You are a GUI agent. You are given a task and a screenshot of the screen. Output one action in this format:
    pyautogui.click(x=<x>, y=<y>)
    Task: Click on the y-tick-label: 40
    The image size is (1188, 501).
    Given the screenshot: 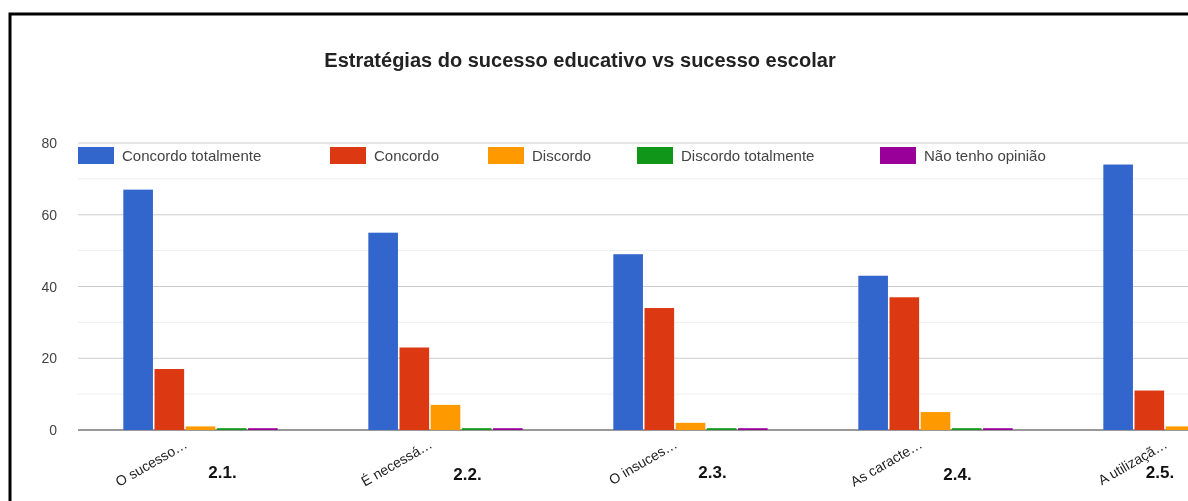 What is the action you would take?
    pyautogui.click(x=49, y=286)
    